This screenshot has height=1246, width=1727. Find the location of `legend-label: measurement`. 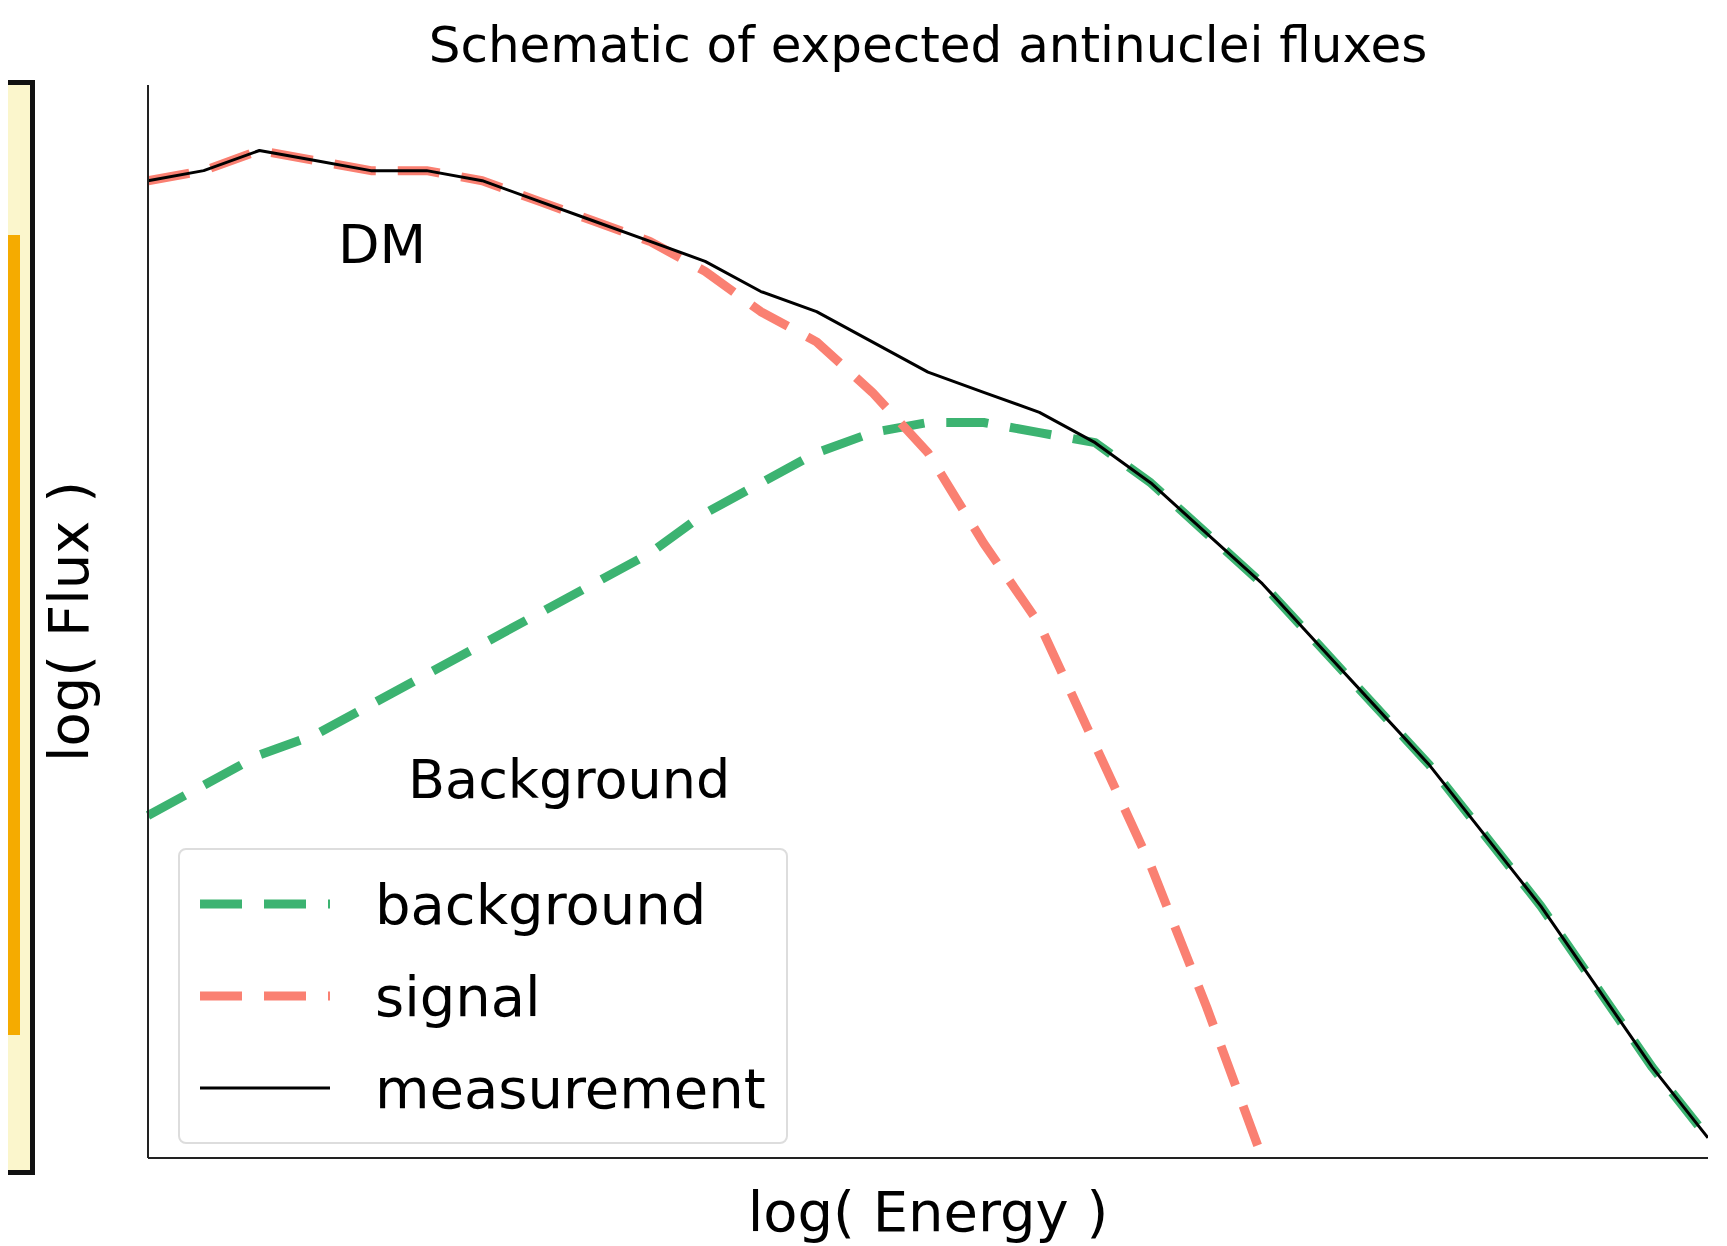

legend-label: measurement is located at coordinates (570, 1088).